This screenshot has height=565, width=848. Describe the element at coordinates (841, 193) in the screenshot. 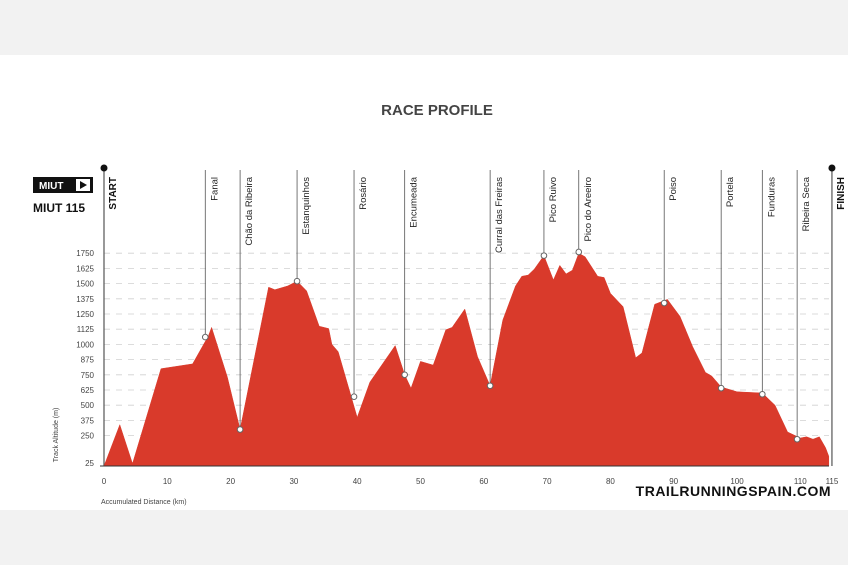

I see `waypoint-label: FINISH` at that location.